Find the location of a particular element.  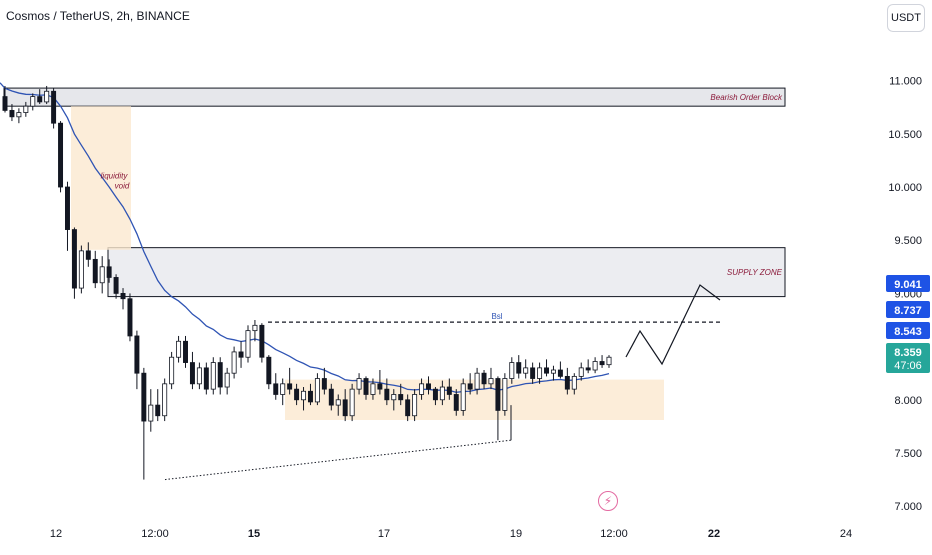

time-tick-label: 24 is located at coordinates (846, 534).